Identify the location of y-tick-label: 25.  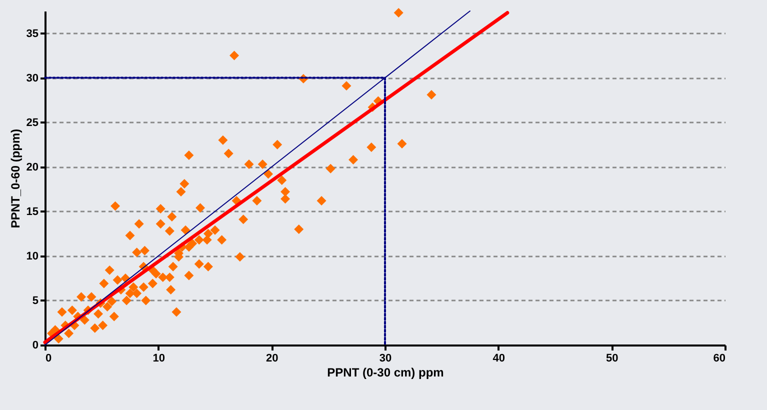
(32, 122).